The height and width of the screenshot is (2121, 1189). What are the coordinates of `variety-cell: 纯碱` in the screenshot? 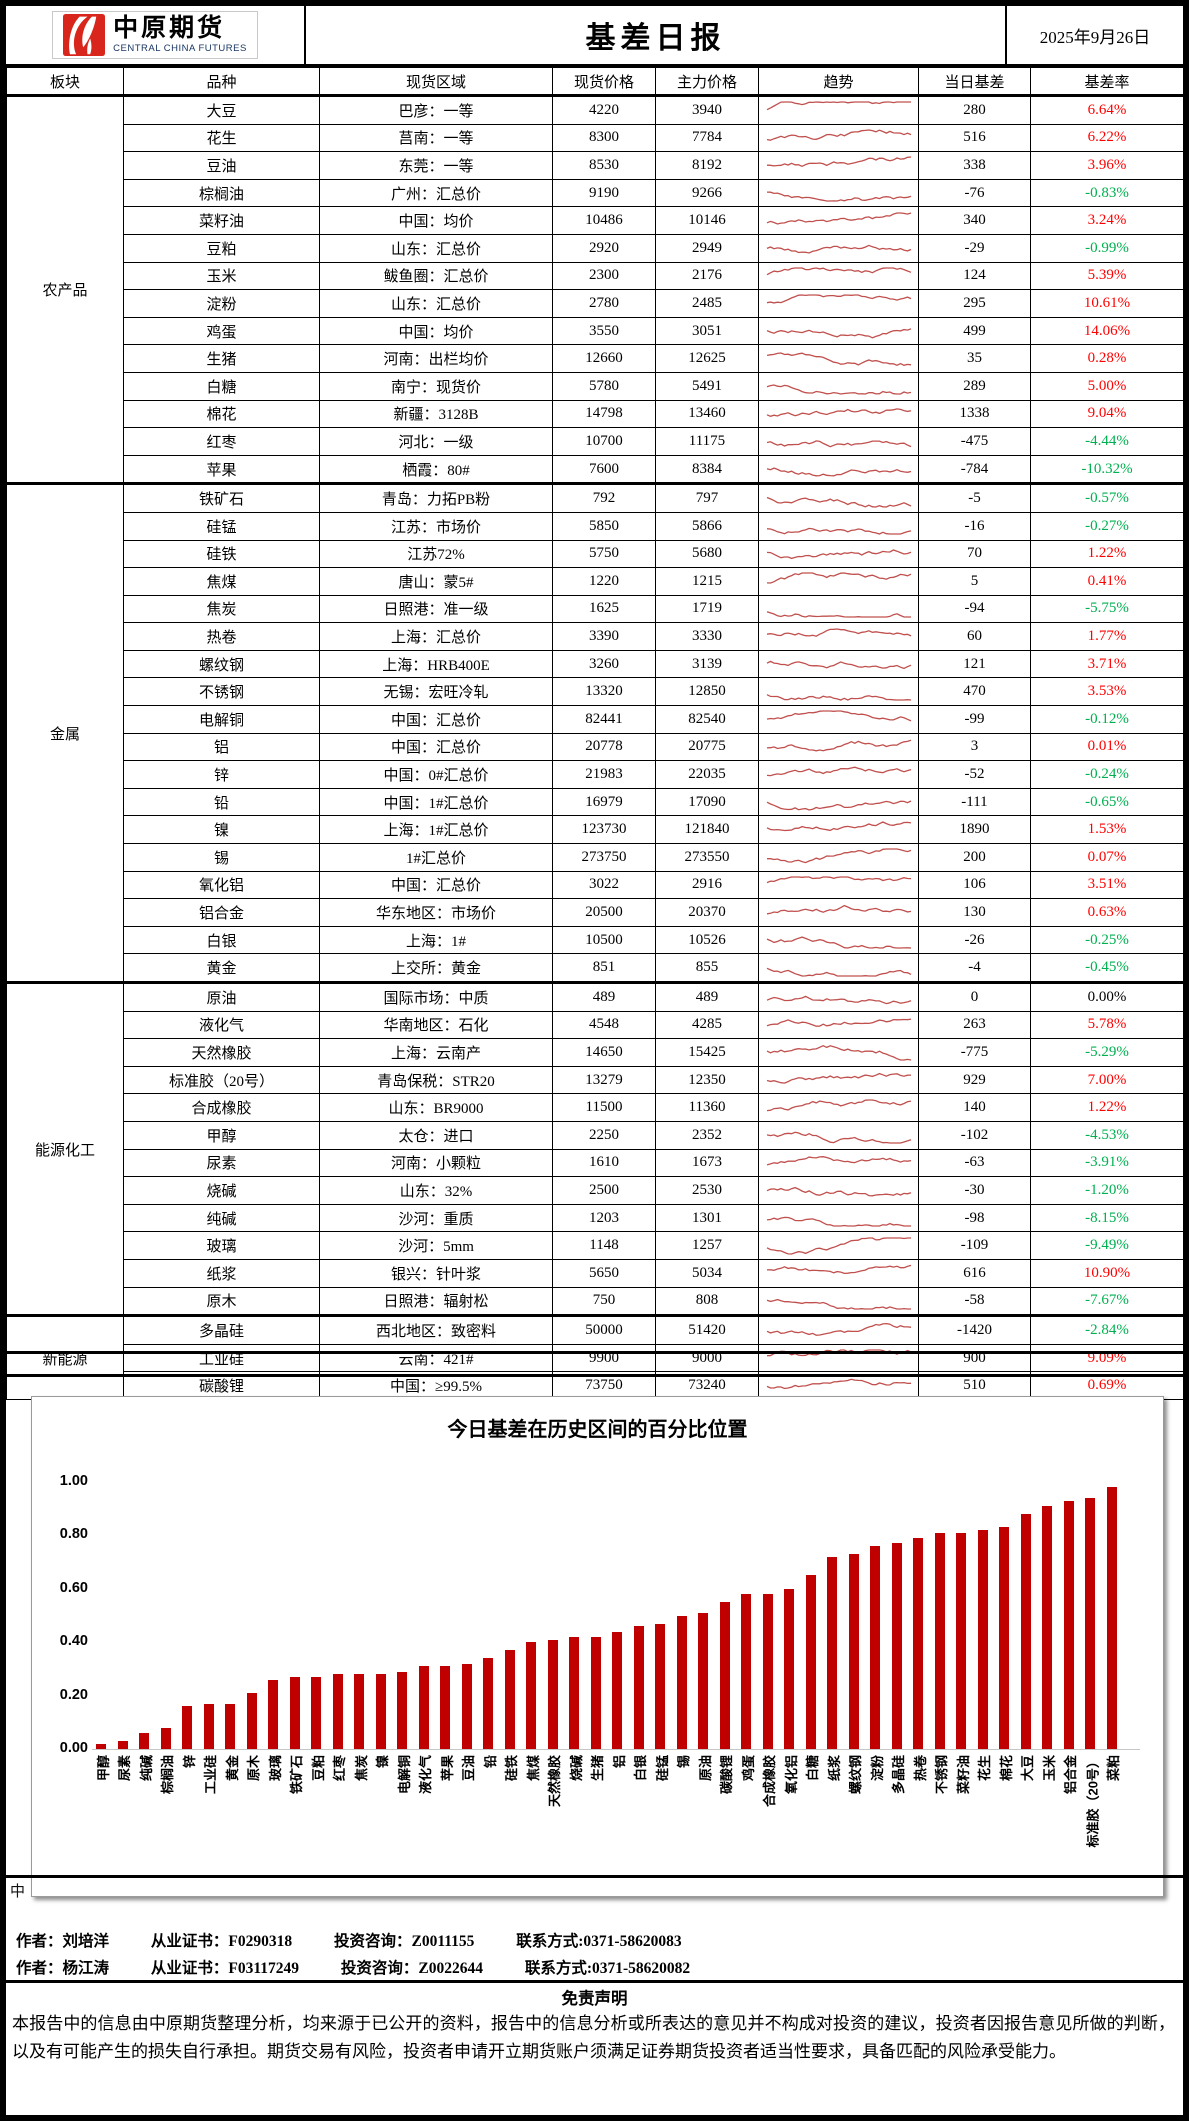 It's located at (221, 1218).